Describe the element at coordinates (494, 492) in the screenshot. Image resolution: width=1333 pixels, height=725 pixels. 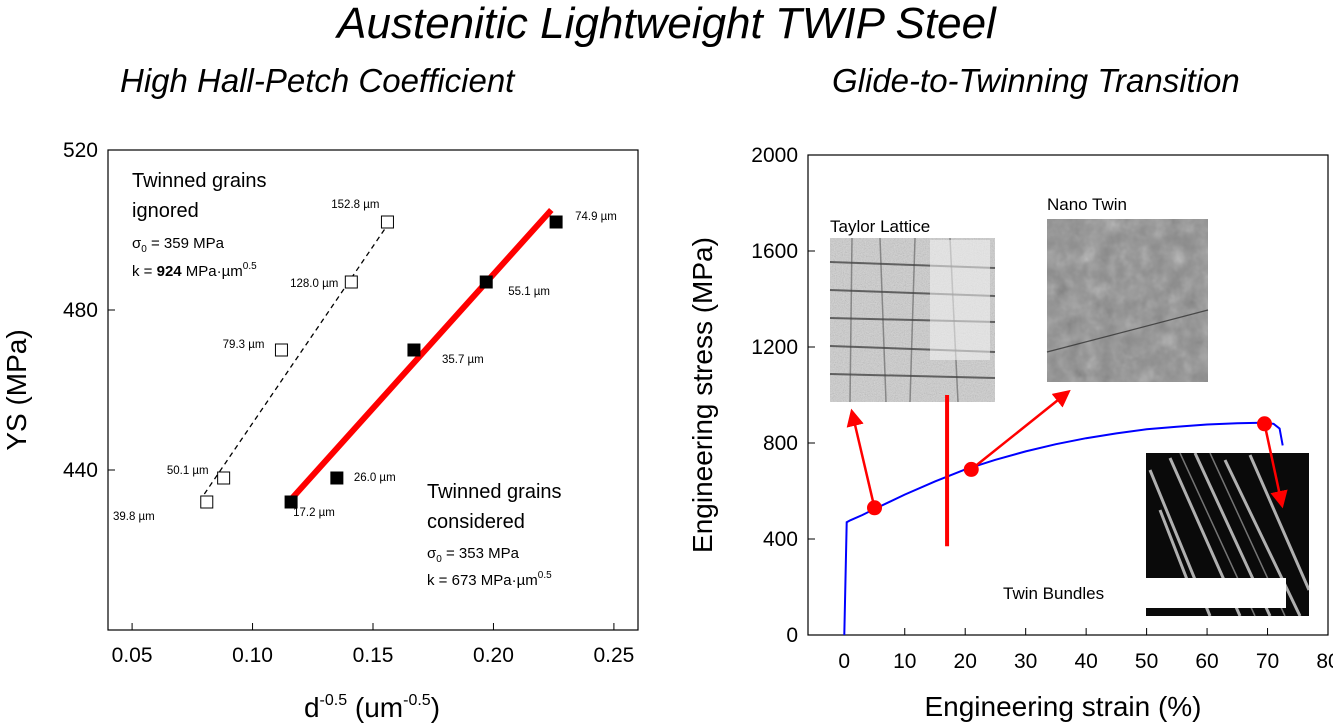
I see `annotation-considered-line1: Twinned grains` at that location.